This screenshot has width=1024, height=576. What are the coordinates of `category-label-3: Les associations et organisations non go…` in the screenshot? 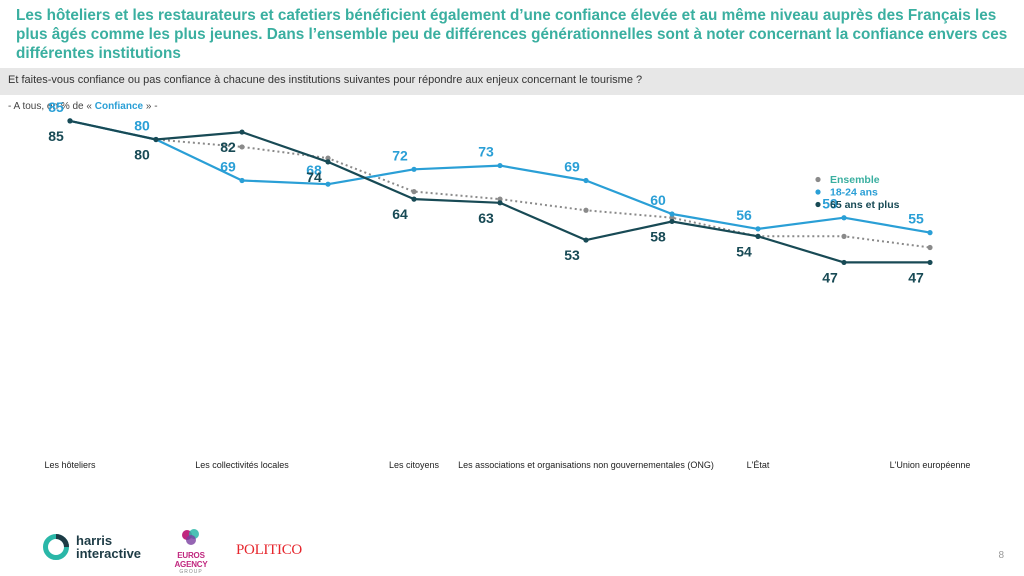 It's located at (586, 465).